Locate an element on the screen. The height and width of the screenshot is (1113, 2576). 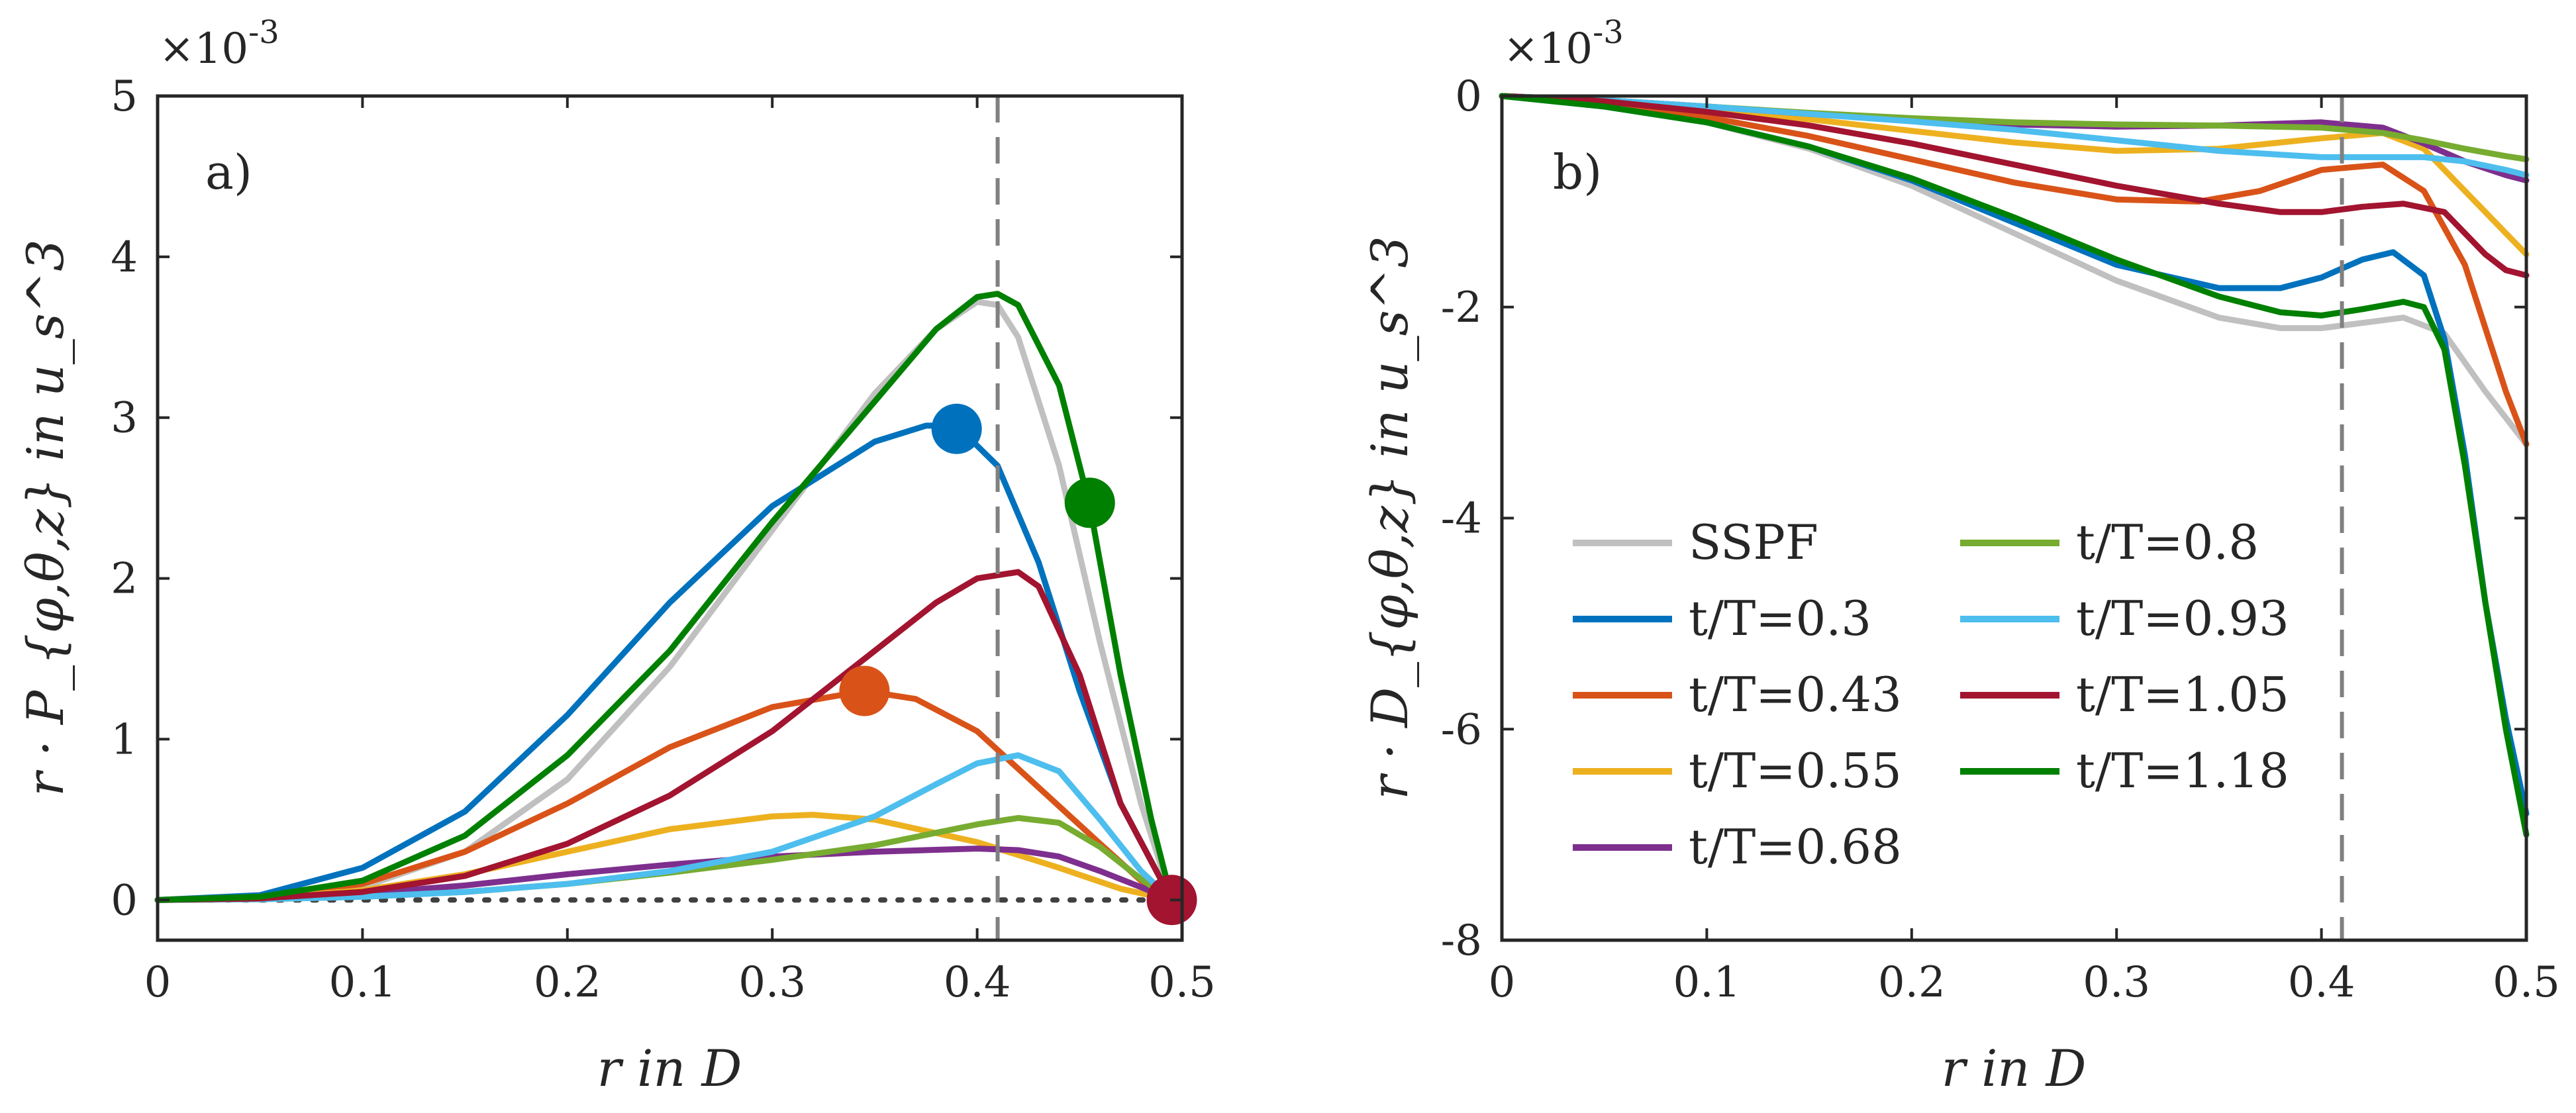
panel-a-ytick-label: 5 is located at coordinates (124, 96).